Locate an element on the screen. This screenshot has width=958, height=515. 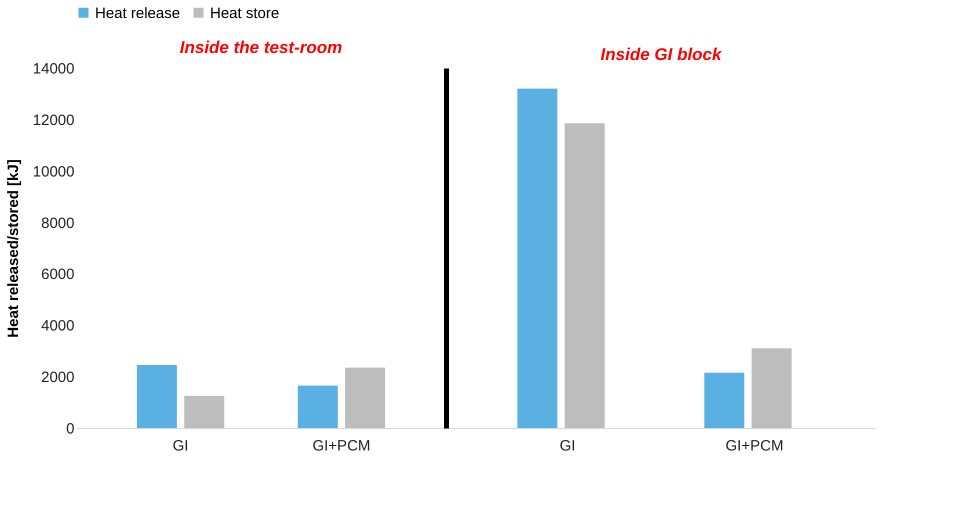
legend-label: Heat release is located at coordinates (137, 13).